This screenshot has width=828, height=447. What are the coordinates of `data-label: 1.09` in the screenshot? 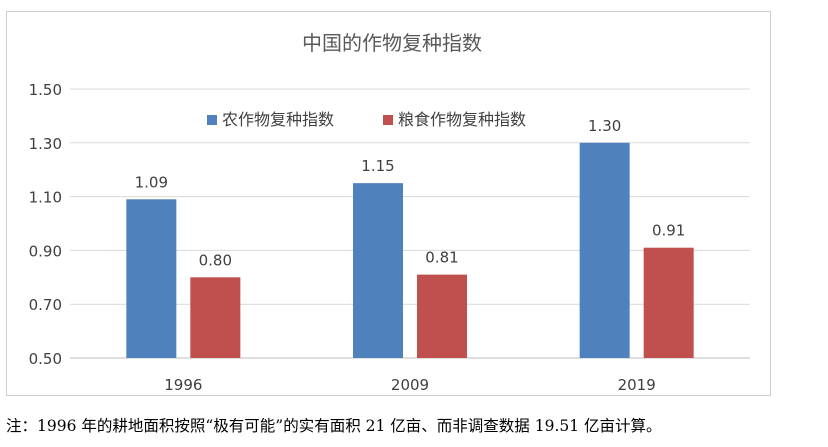 It's located at (151, 182).